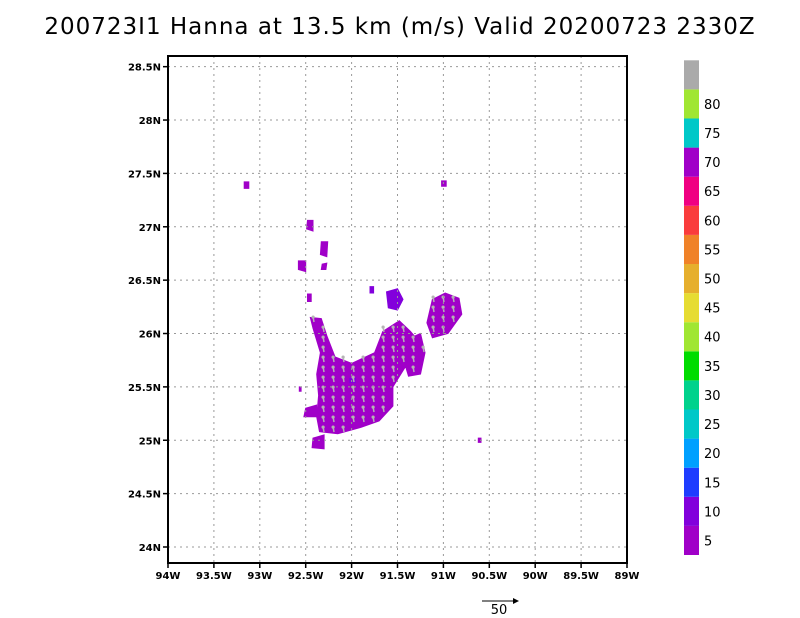  What do you see at coordinates (712, 192) in the screenshot?
I see `colorbar-label: 65` at bounding box center [712, 192].